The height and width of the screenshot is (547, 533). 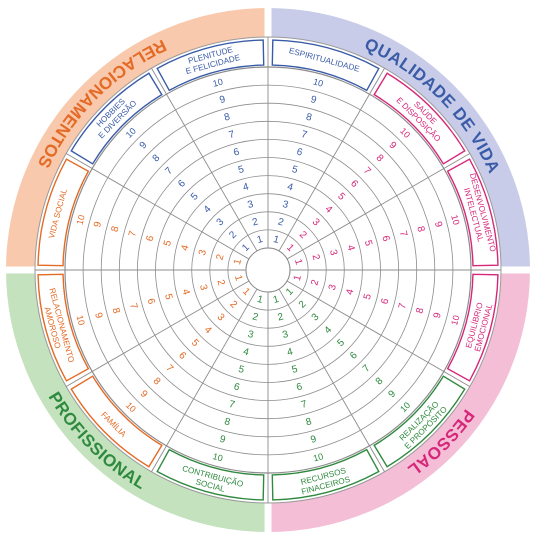 What do you see at coordinates (268, 270) in the screenshot?
I see `center-hub` at bounding box center [268, 270].